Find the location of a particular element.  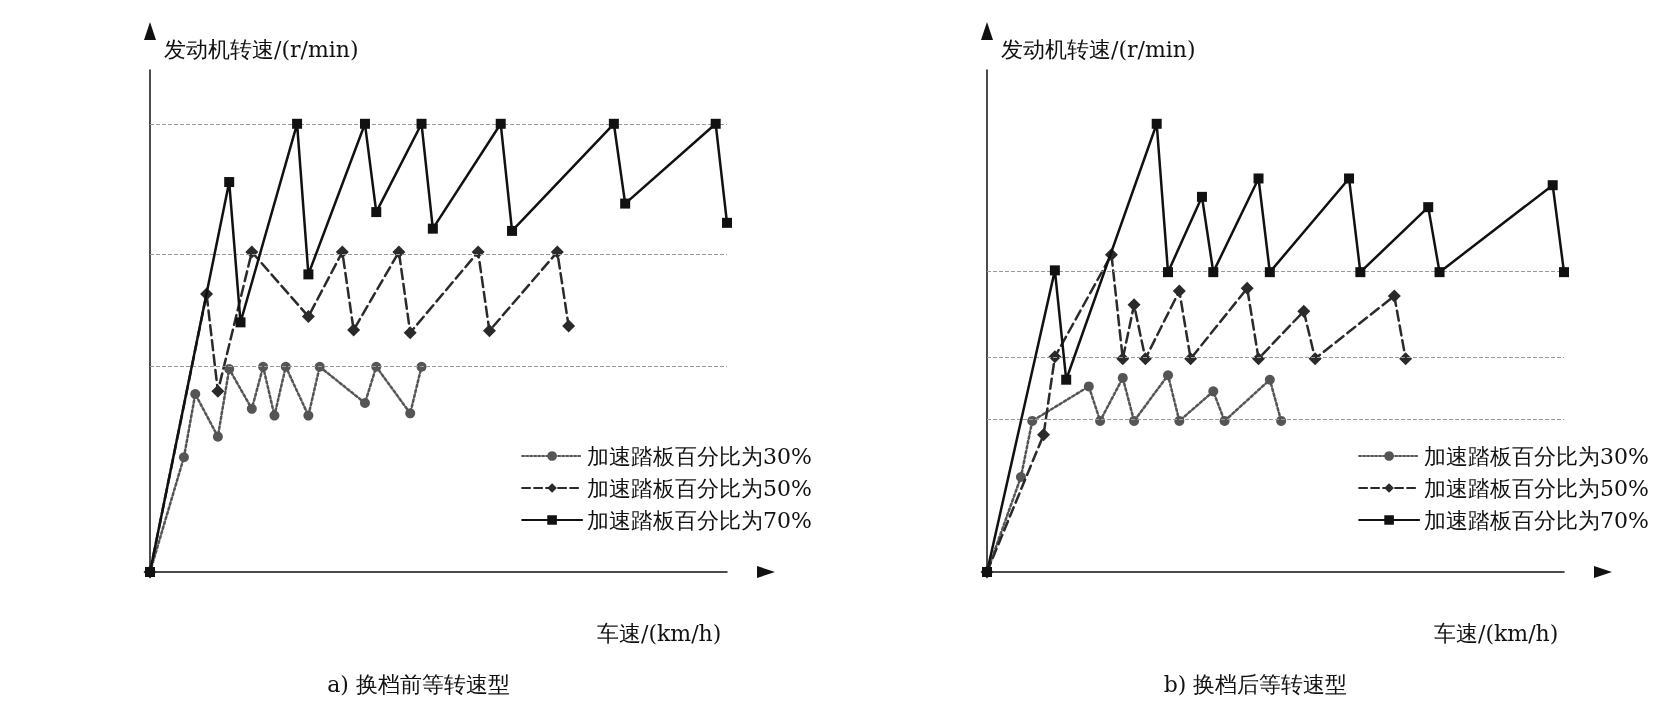

text: b) 换档后等转速型 is located at coordinates (1255, 684).